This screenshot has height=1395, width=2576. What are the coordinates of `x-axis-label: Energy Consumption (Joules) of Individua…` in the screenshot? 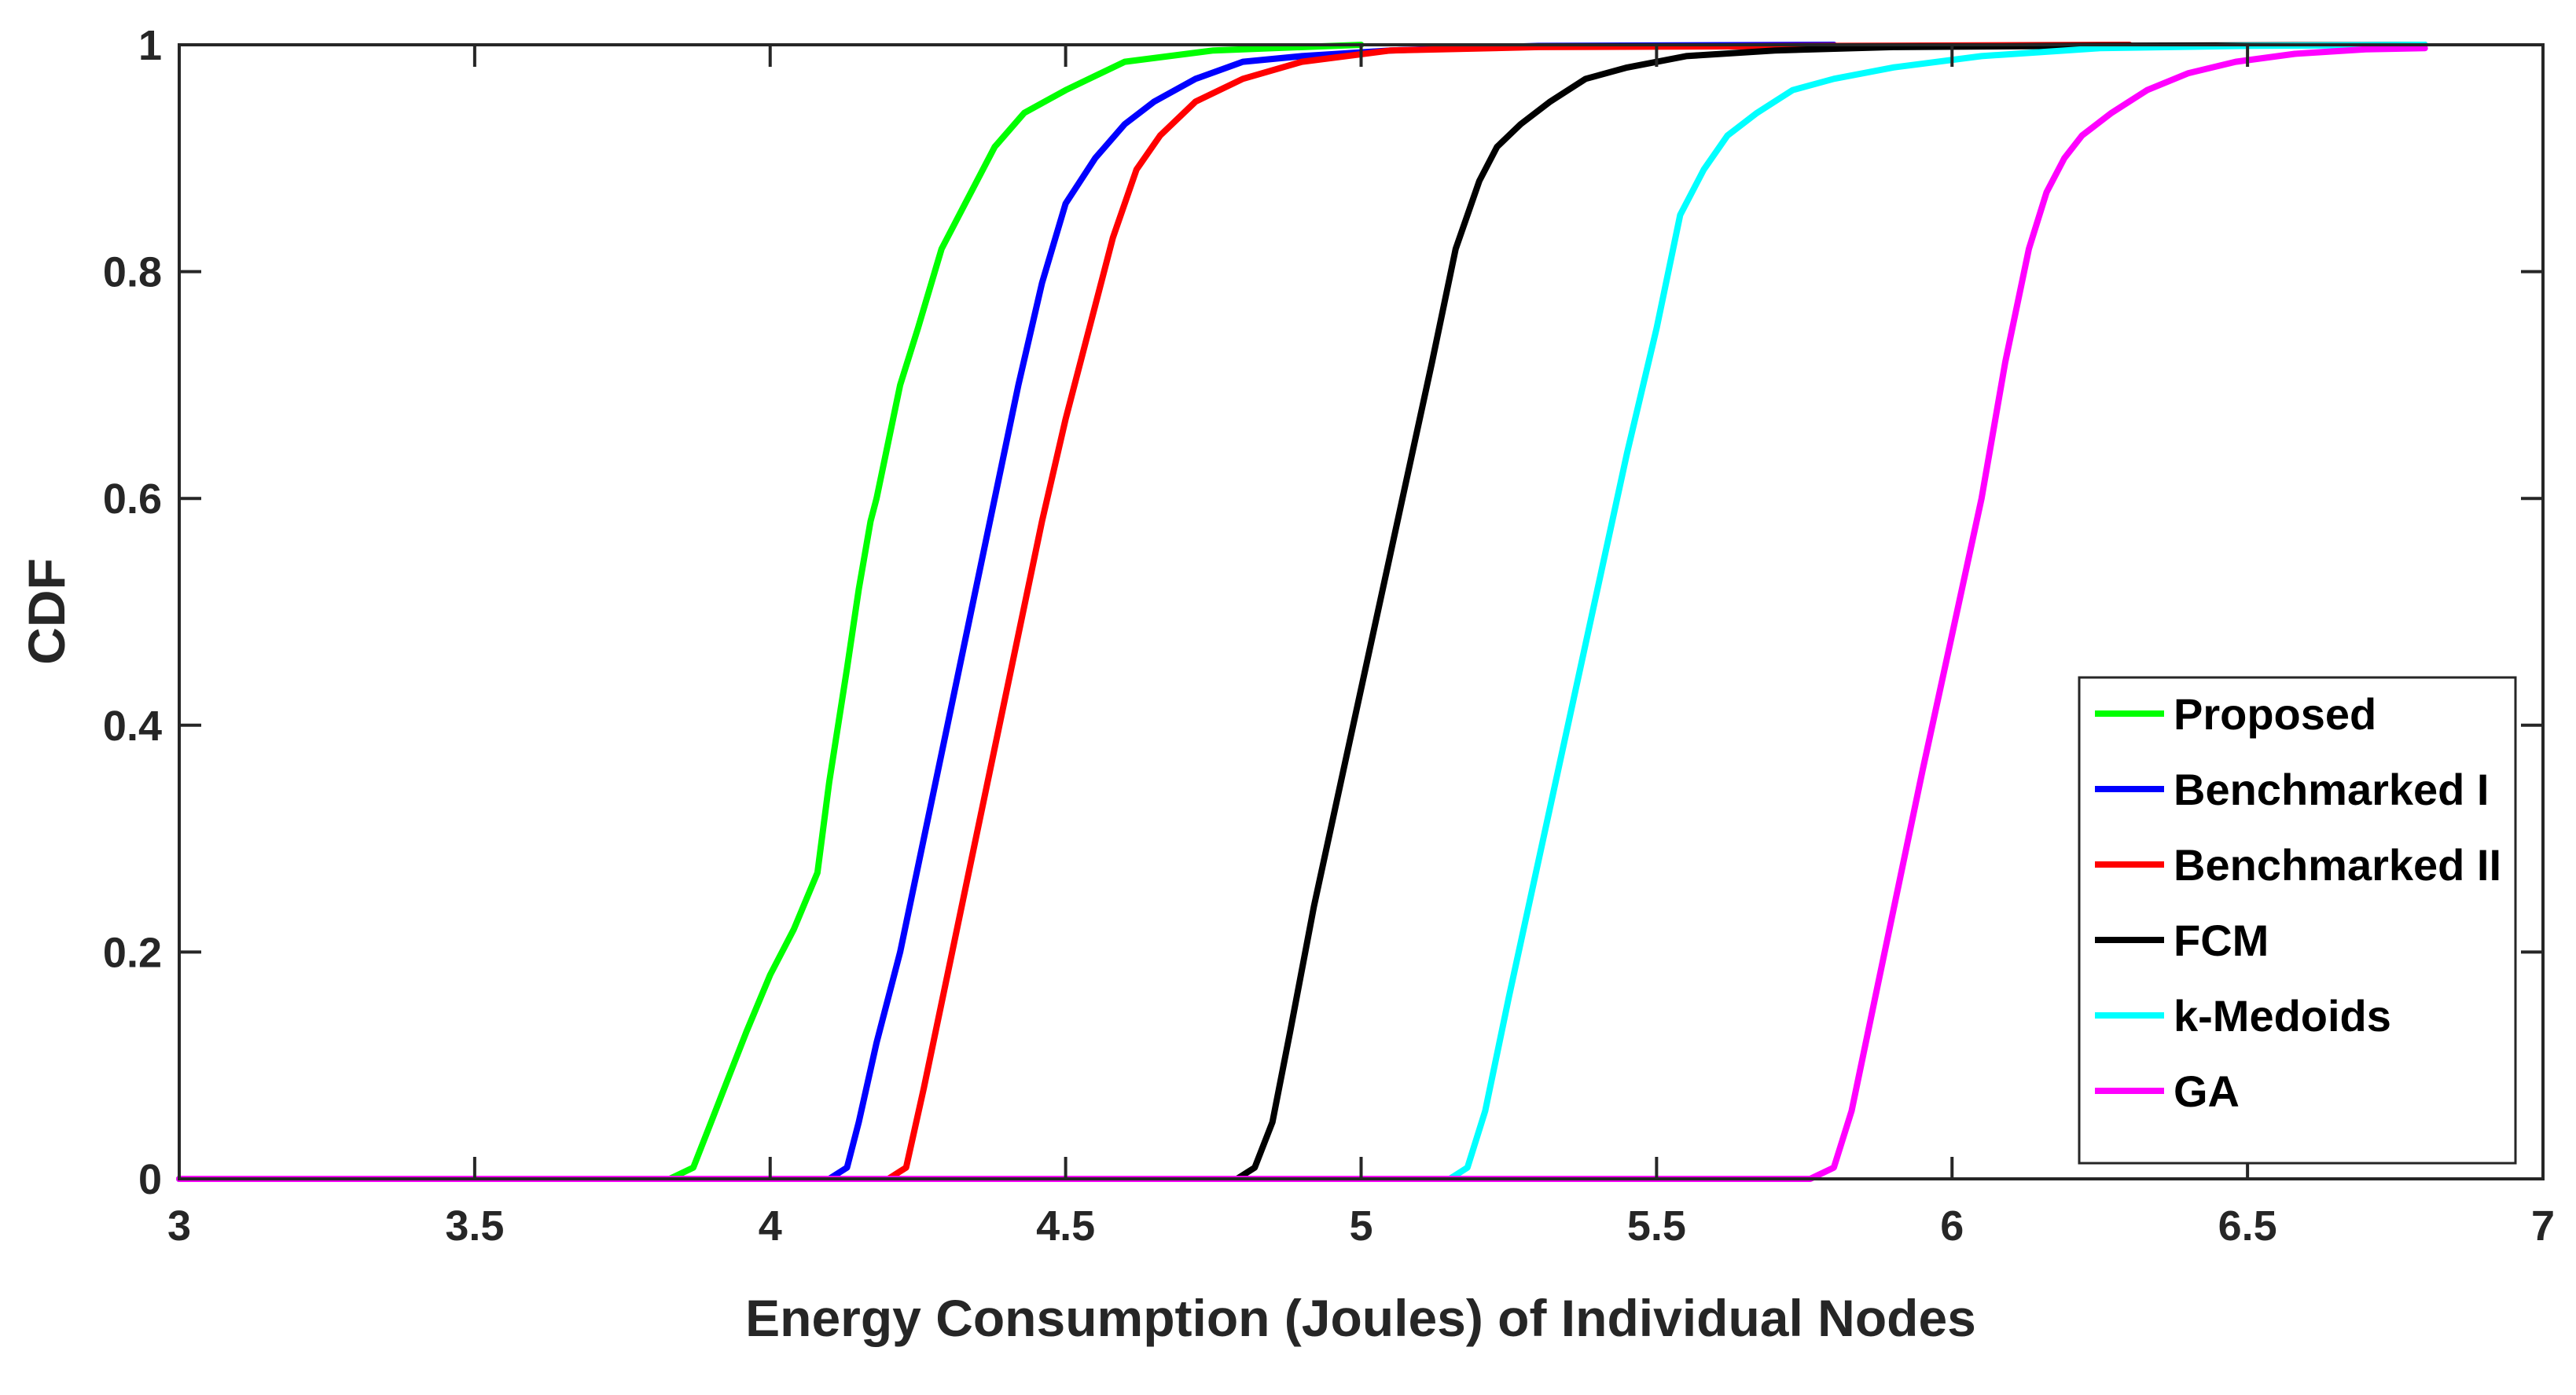 It's located at (1360, 1318).